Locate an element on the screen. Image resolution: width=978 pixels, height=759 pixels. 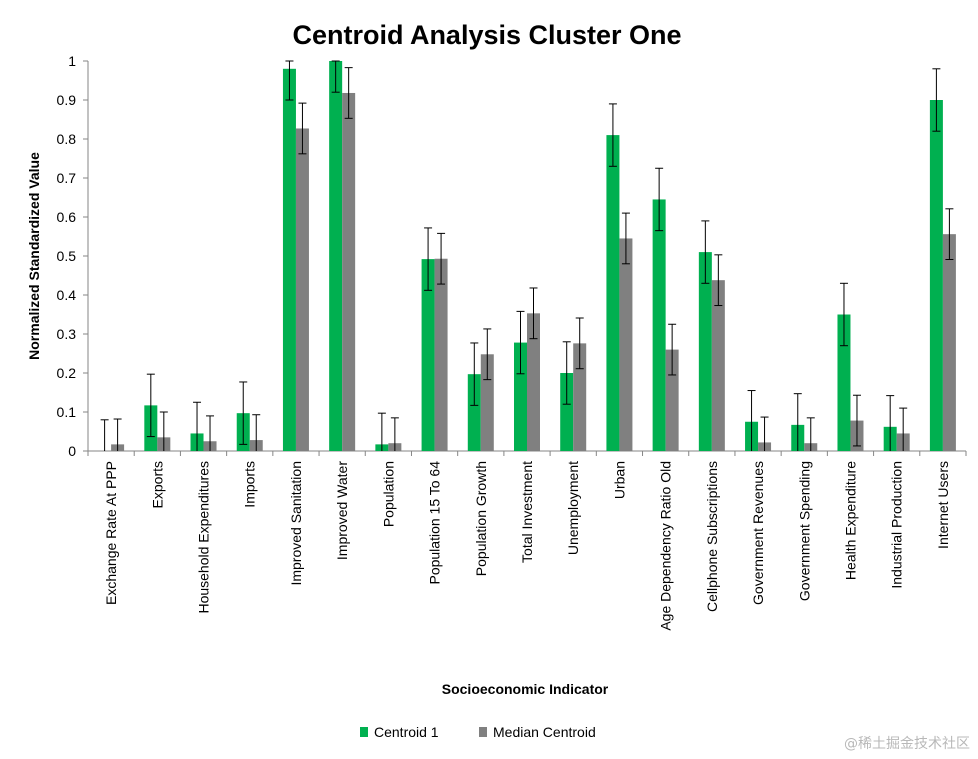
legend-item: Median Centroid is located at coordinates (537, 732).